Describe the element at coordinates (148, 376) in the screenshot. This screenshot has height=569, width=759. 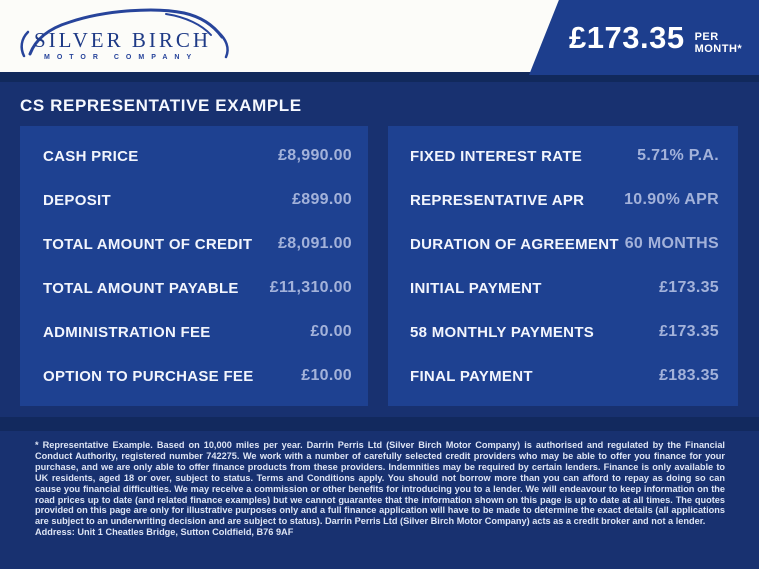
I see `row-label: OPTION TO PURCHASE FEE` at that location.